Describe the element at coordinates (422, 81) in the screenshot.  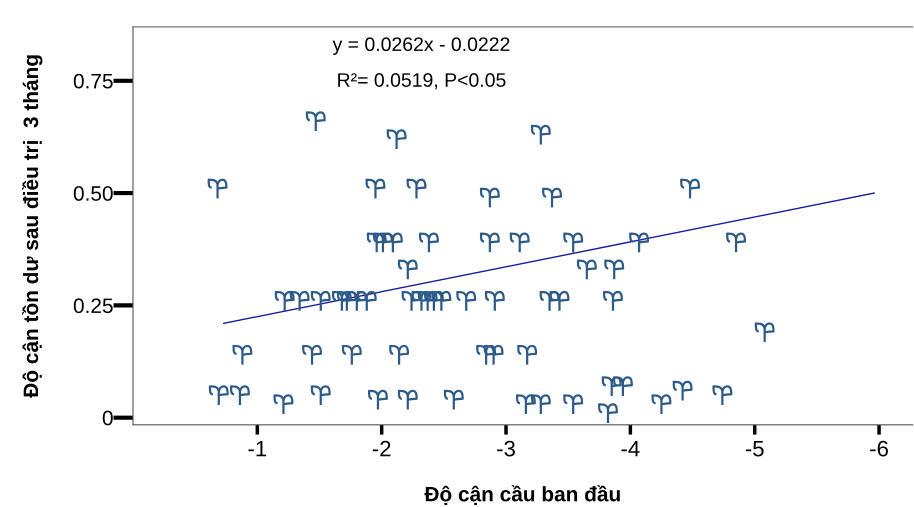
I see `annotation: R²= 0.0519, P<0.05` at that location.